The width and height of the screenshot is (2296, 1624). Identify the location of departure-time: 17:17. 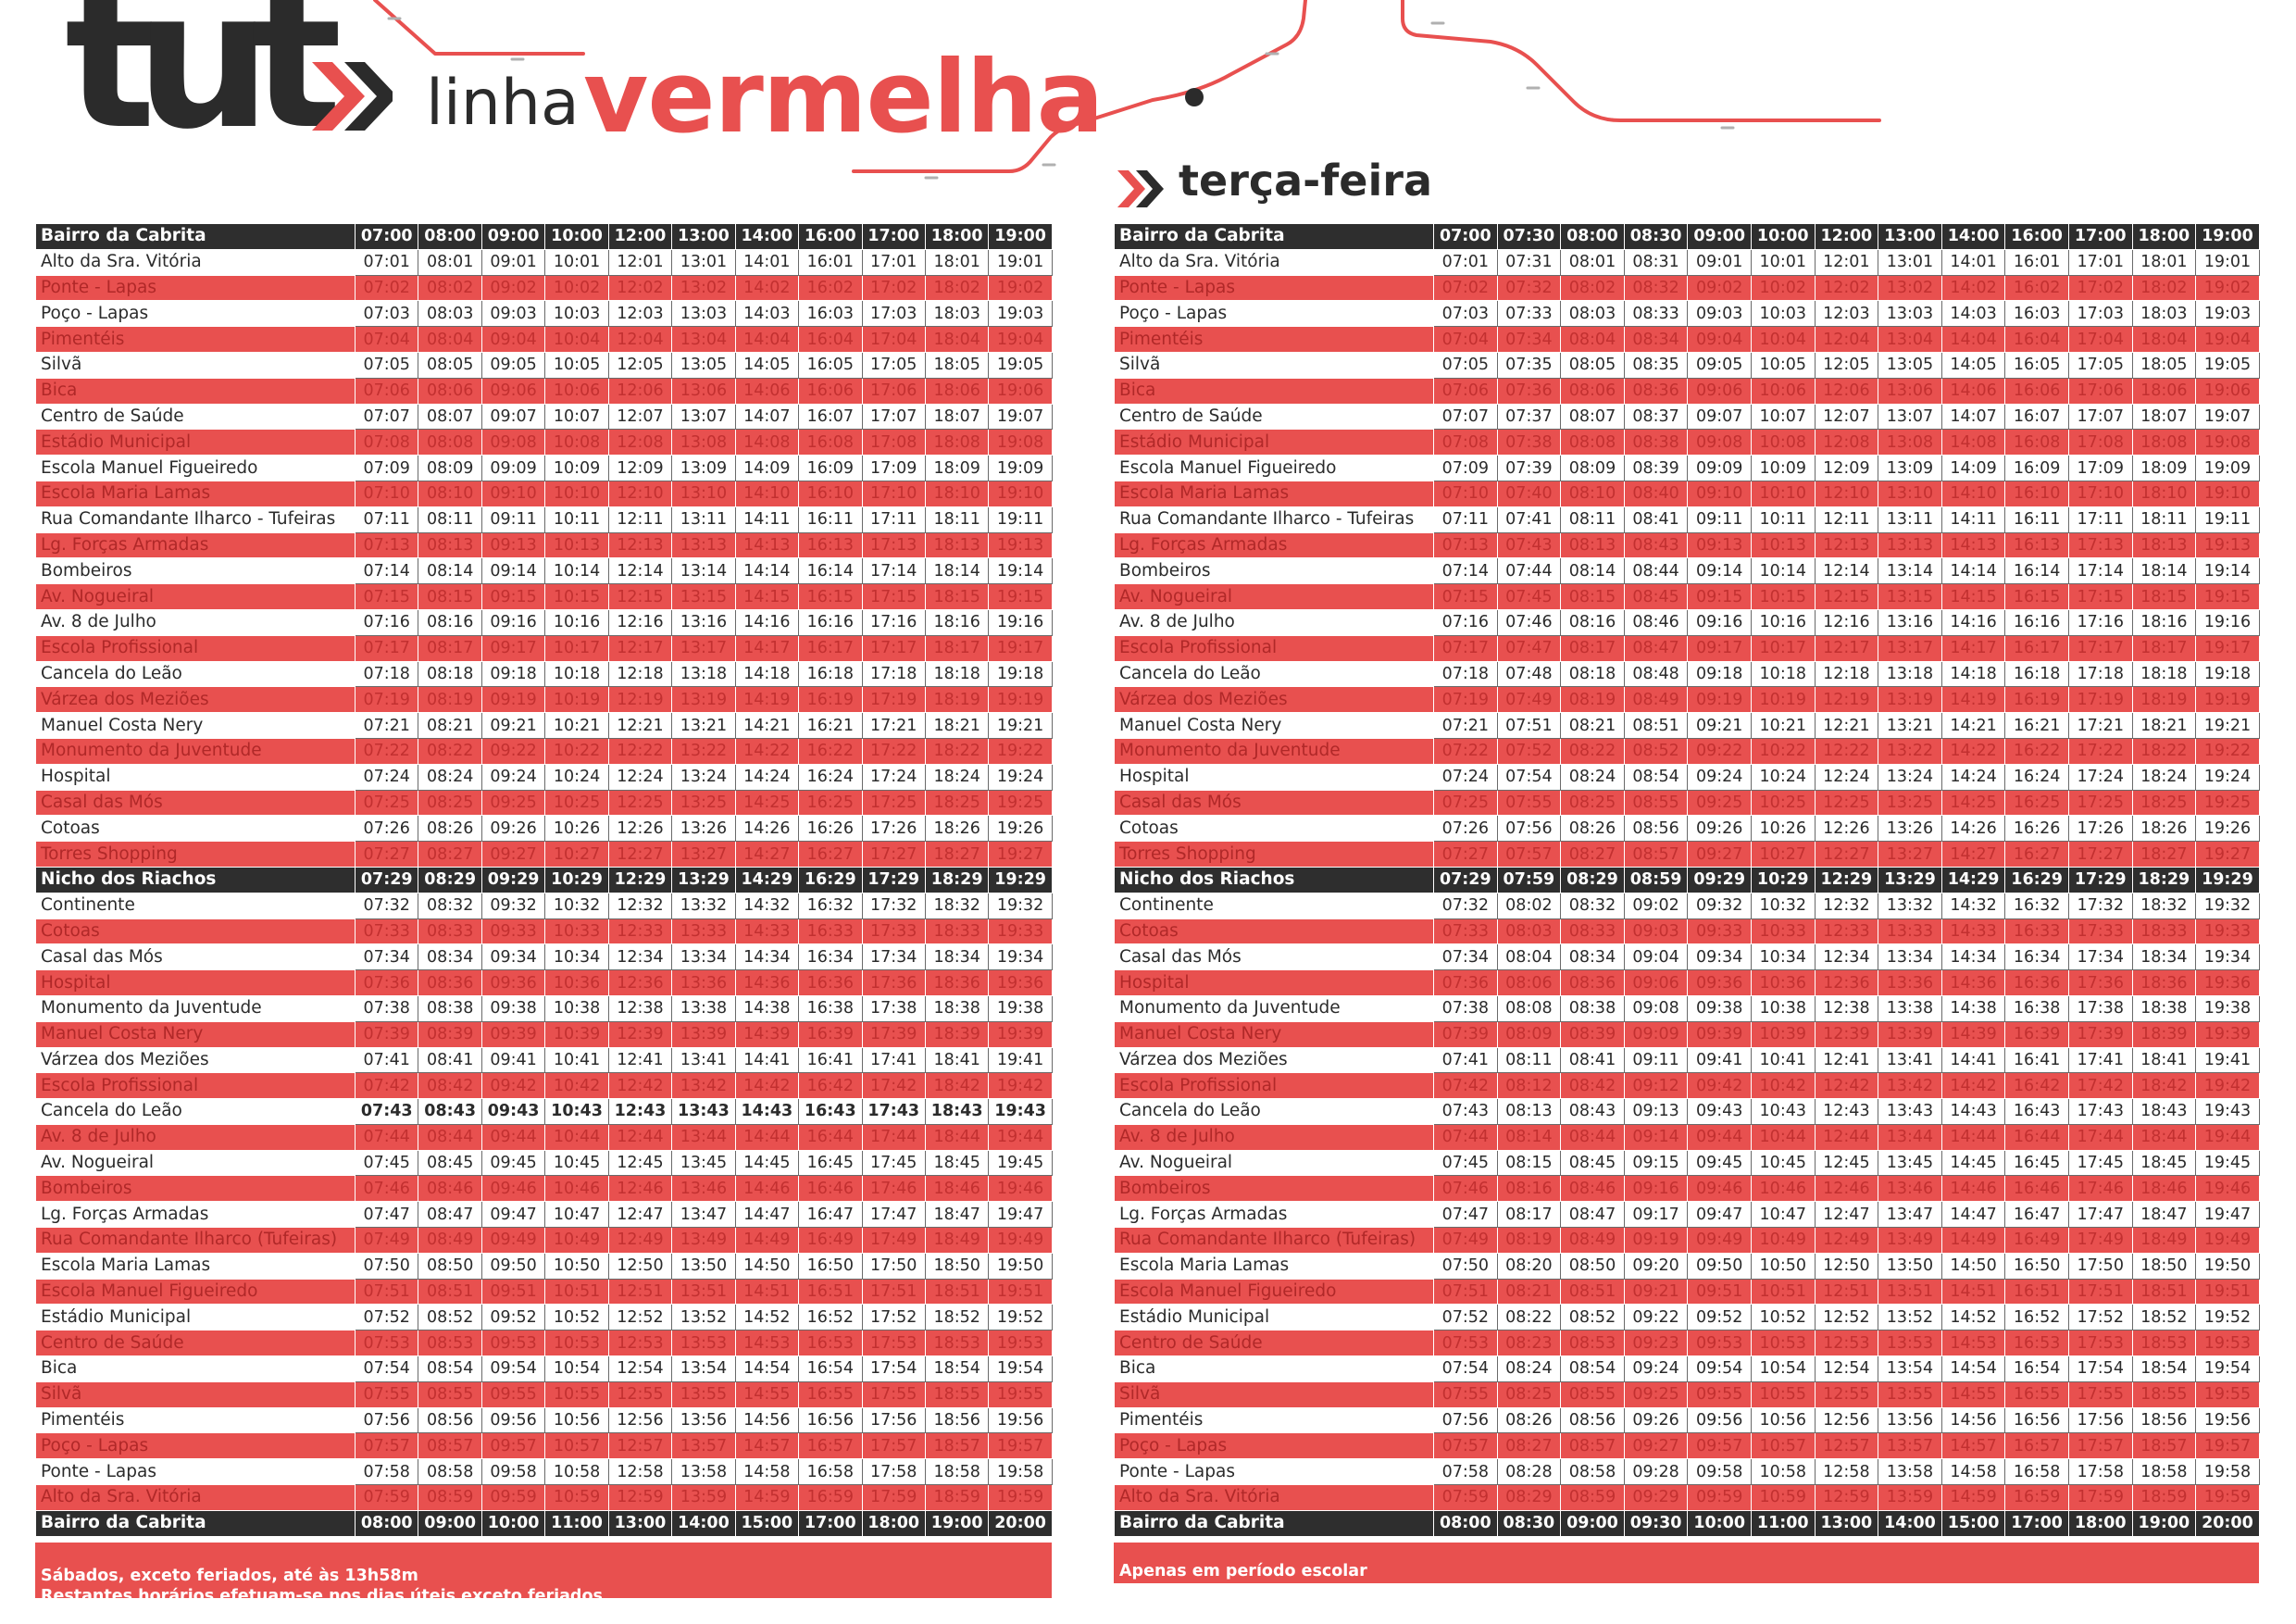
(893, 648).